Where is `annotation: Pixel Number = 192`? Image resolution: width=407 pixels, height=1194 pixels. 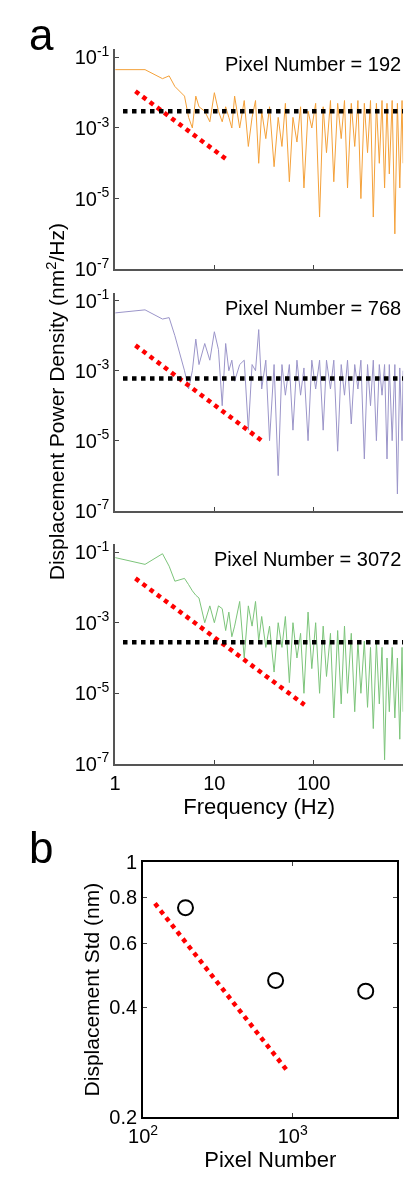
annotation: Pixel Number = 192 is located at coordinates (313, 64).